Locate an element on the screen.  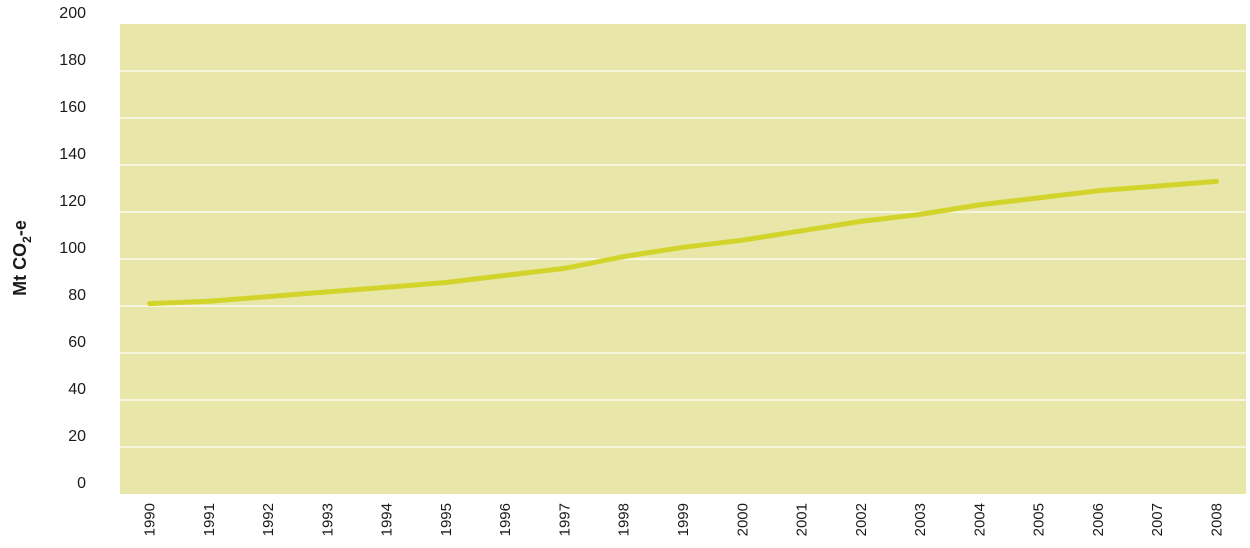
x-tick-label: 2001 is located at coordinates (802, 519).